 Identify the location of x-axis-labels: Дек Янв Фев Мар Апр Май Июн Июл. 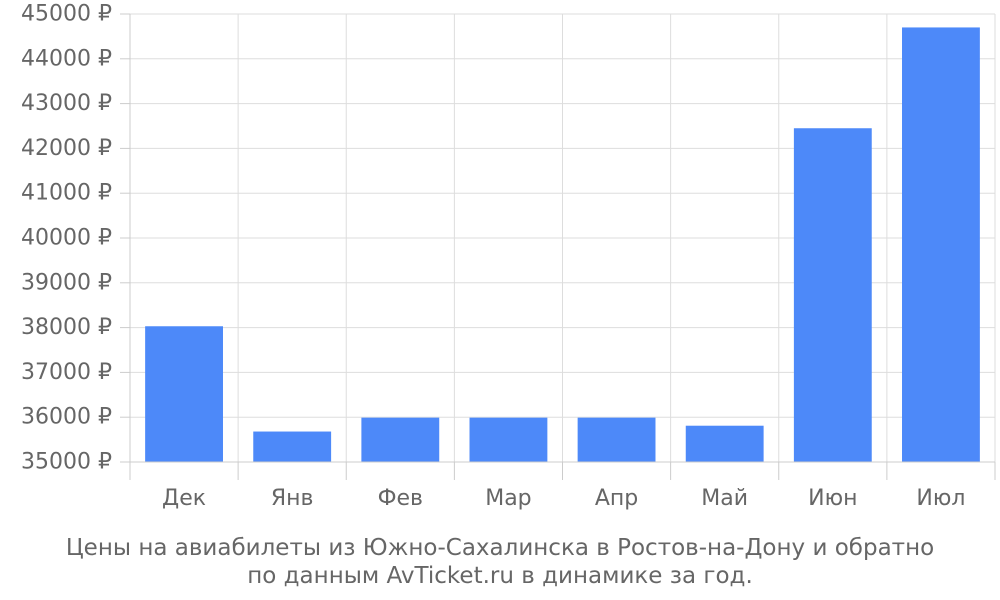
(563, 498).